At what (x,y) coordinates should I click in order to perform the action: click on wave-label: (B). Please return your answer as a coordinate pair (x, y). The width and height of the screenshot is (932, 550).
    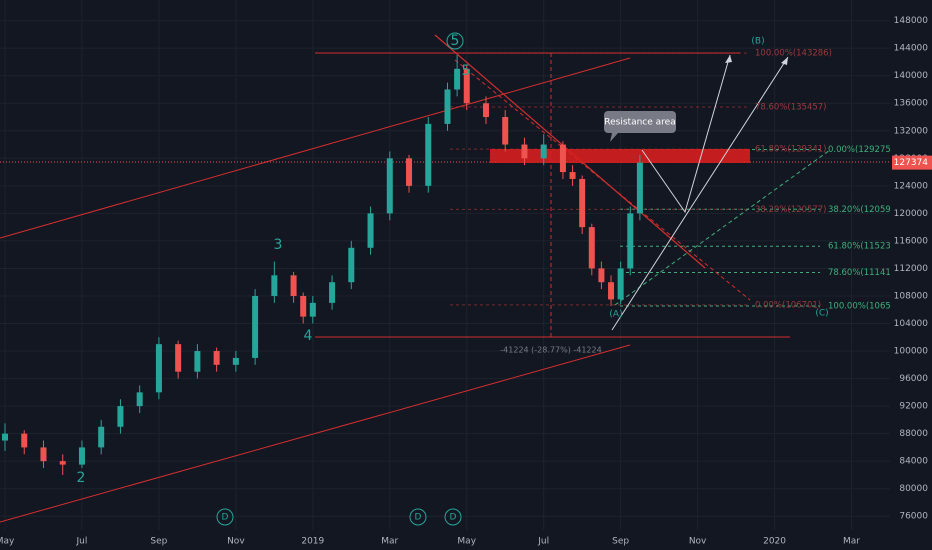
    Looking at the image, I should click on (757, 42).